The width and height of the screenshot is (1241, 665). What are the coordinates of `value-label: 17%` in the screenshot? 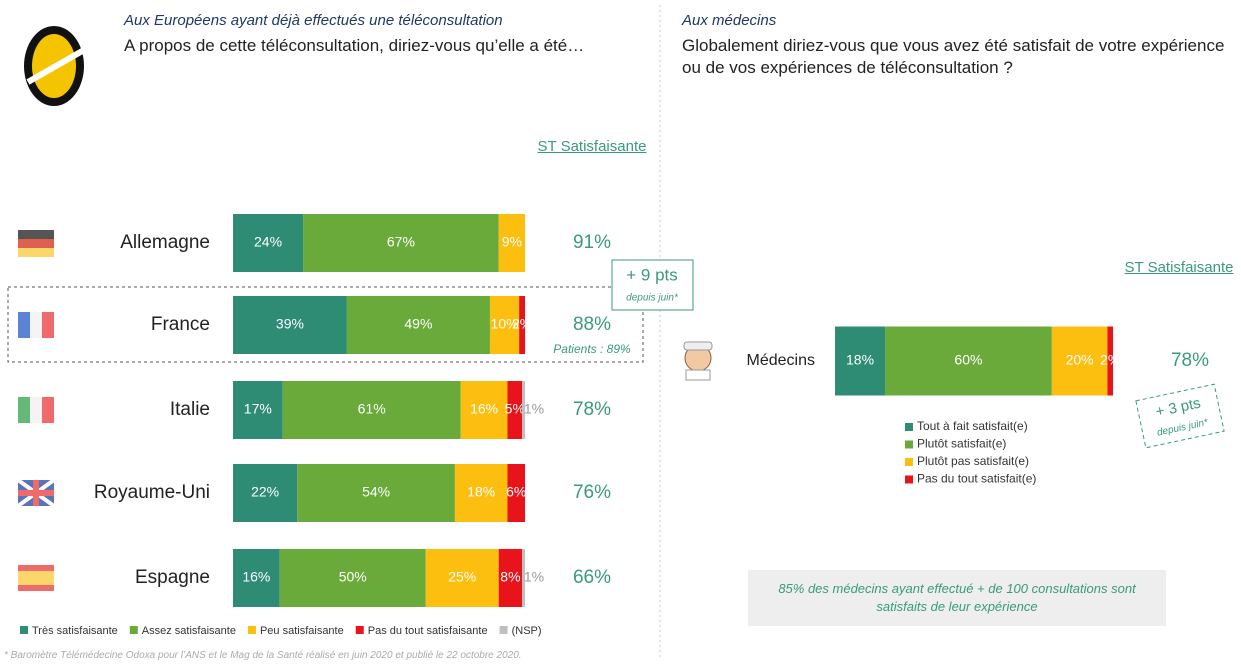 It's located at (258, 409).